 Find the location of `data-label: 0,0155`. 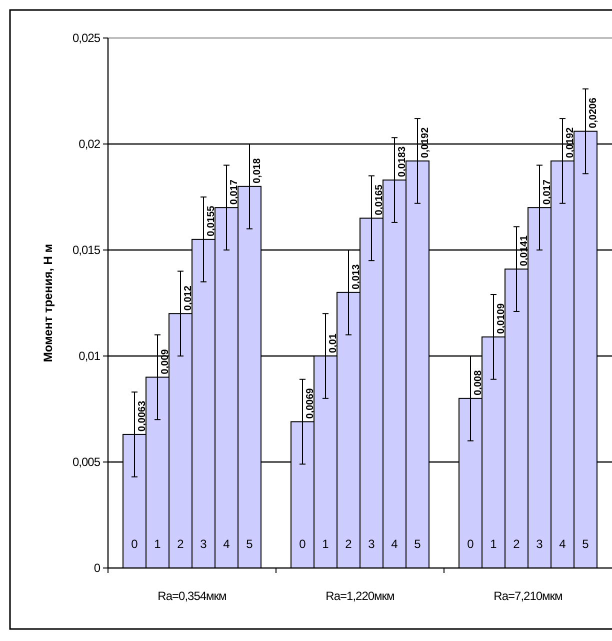

data-label: 0,0155 is located at coordinates (211, 220).